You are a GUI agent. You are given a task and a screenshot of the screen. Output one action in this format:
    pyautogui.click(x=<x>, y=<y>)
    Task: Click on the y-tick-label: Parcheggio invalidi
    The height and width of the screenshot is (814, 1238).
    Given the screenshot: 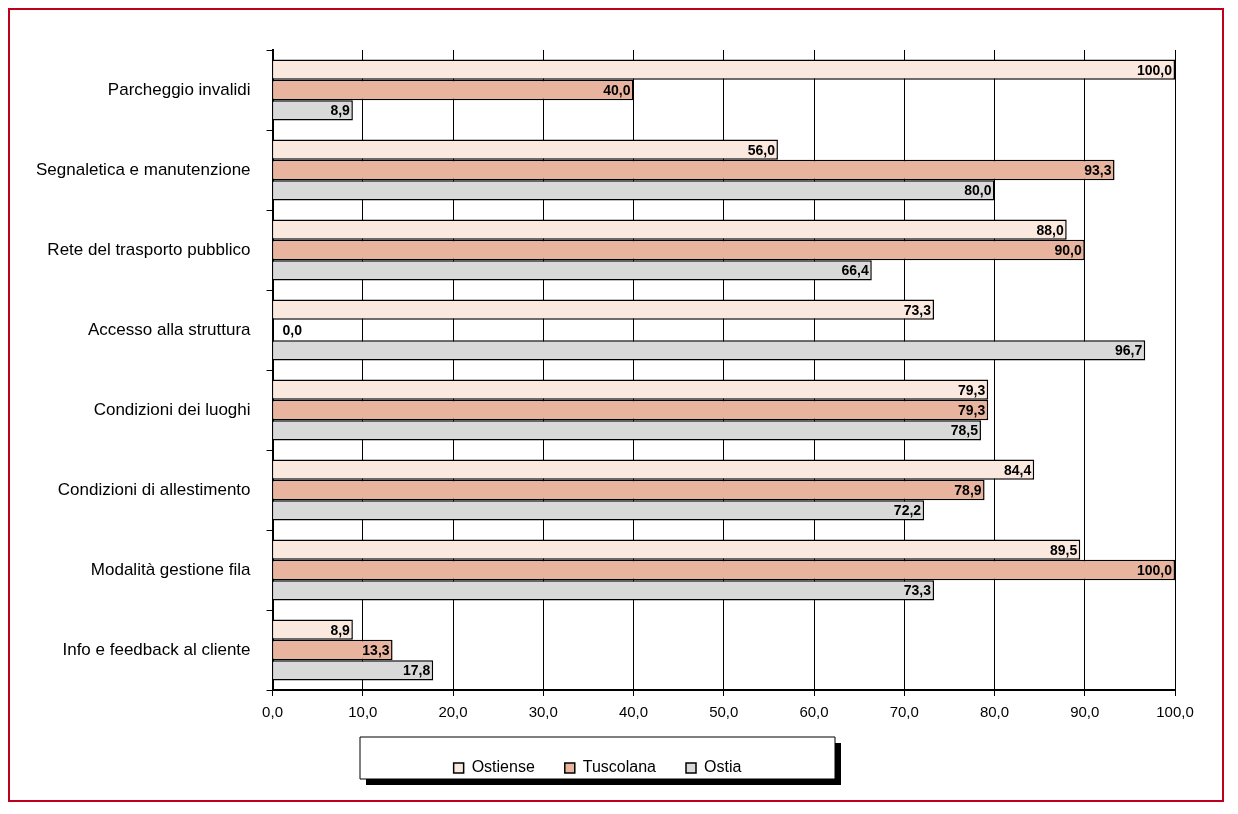 What is the action you would take?
    pyautogui.click(x=179, y=89)
    